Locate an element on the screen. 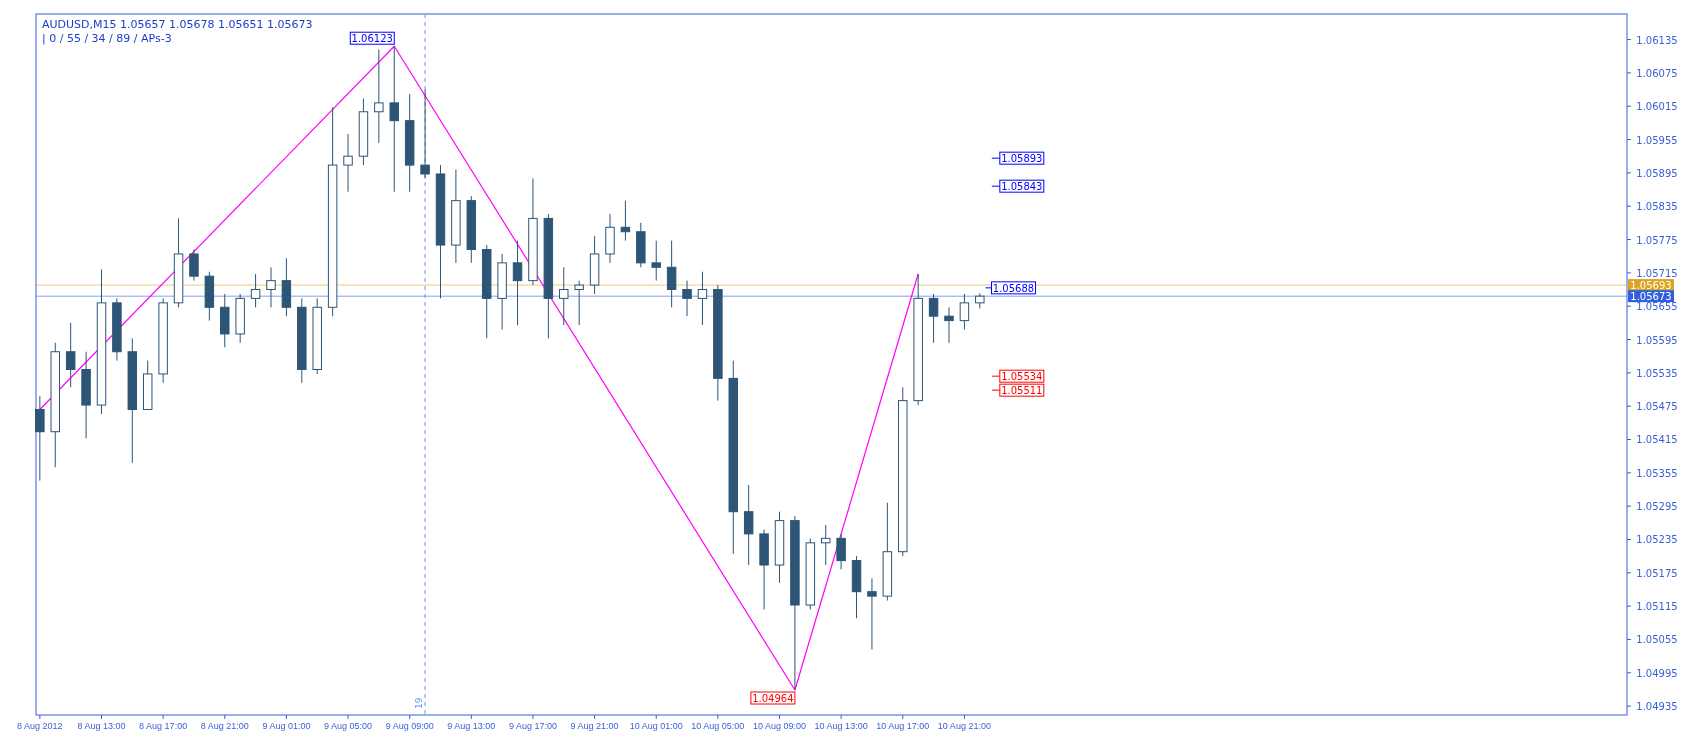 The width and height of the screenshot is (1697, 745). x-tick-label: 8 Aug 2012 is located at coordinates (40, 726).